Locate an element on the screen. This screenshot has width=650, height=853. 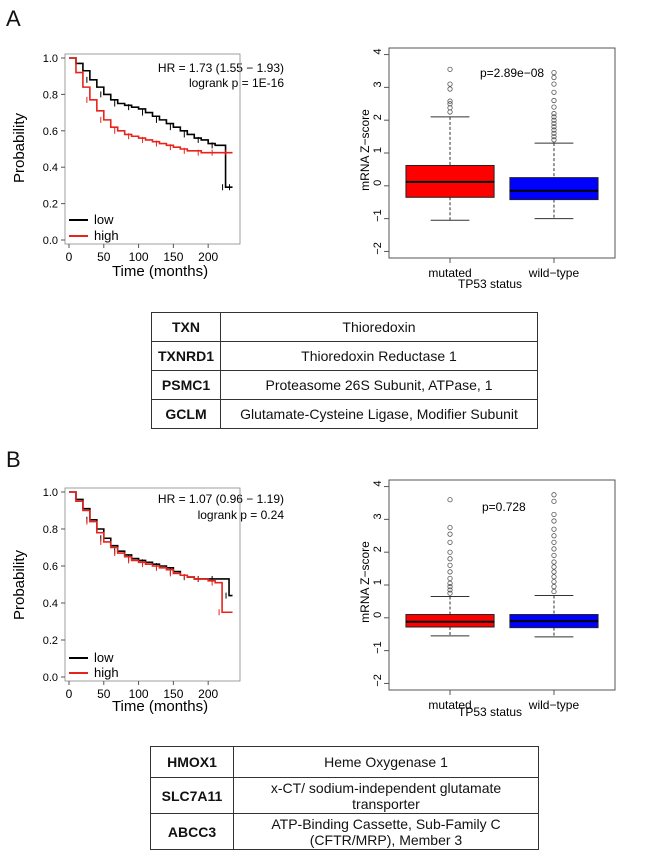
gene-symbol: TXN is located at coordinates (186, 327).